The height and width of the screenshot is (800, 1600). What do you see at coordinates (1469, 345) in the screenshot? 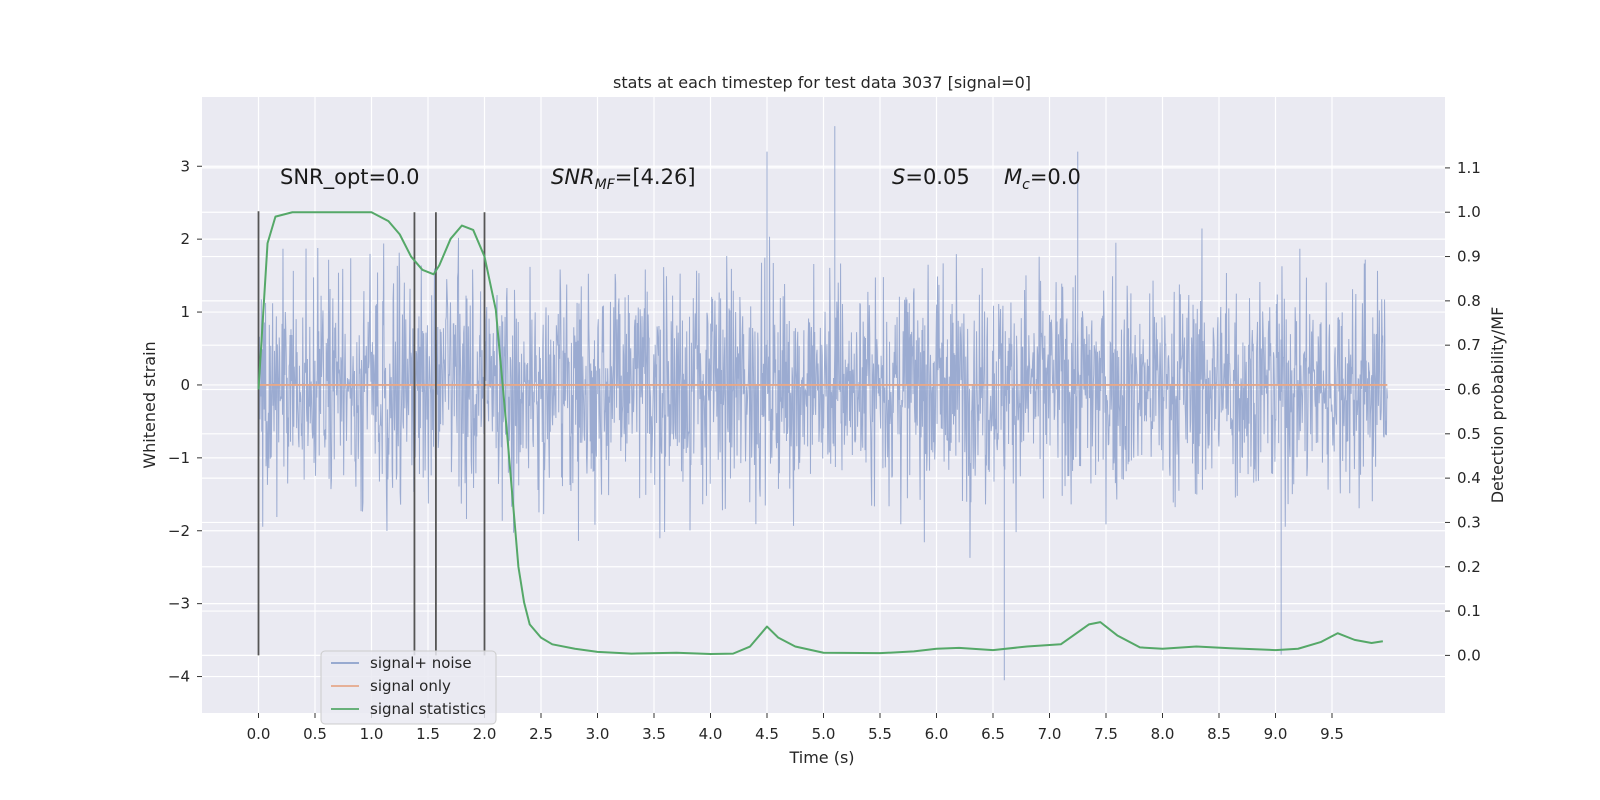
I see `y2-tick-label: 0.7` at bounding box center [1469, 345].